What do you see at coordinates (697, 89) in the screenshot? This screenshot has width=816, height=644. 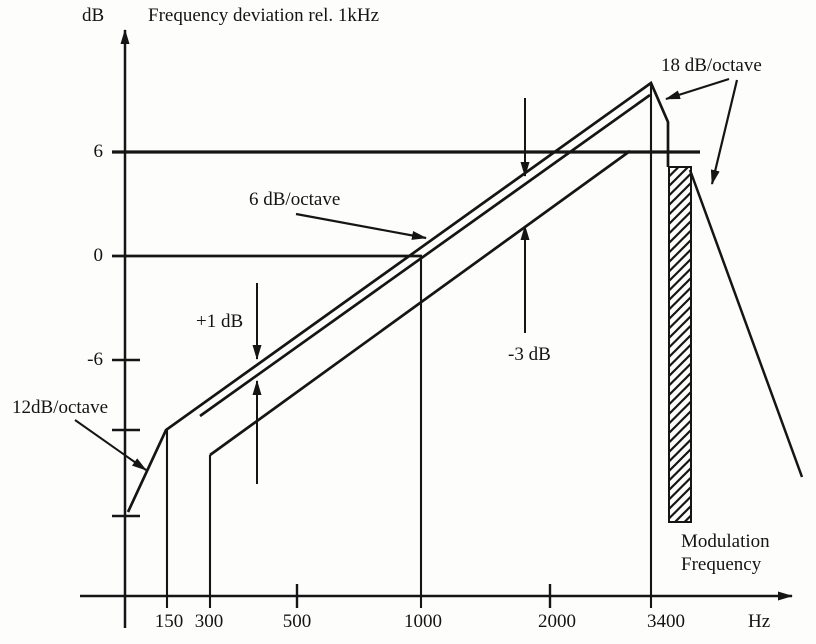 I see `arrow-18db-octave-a` at bounding box center [697, 89].